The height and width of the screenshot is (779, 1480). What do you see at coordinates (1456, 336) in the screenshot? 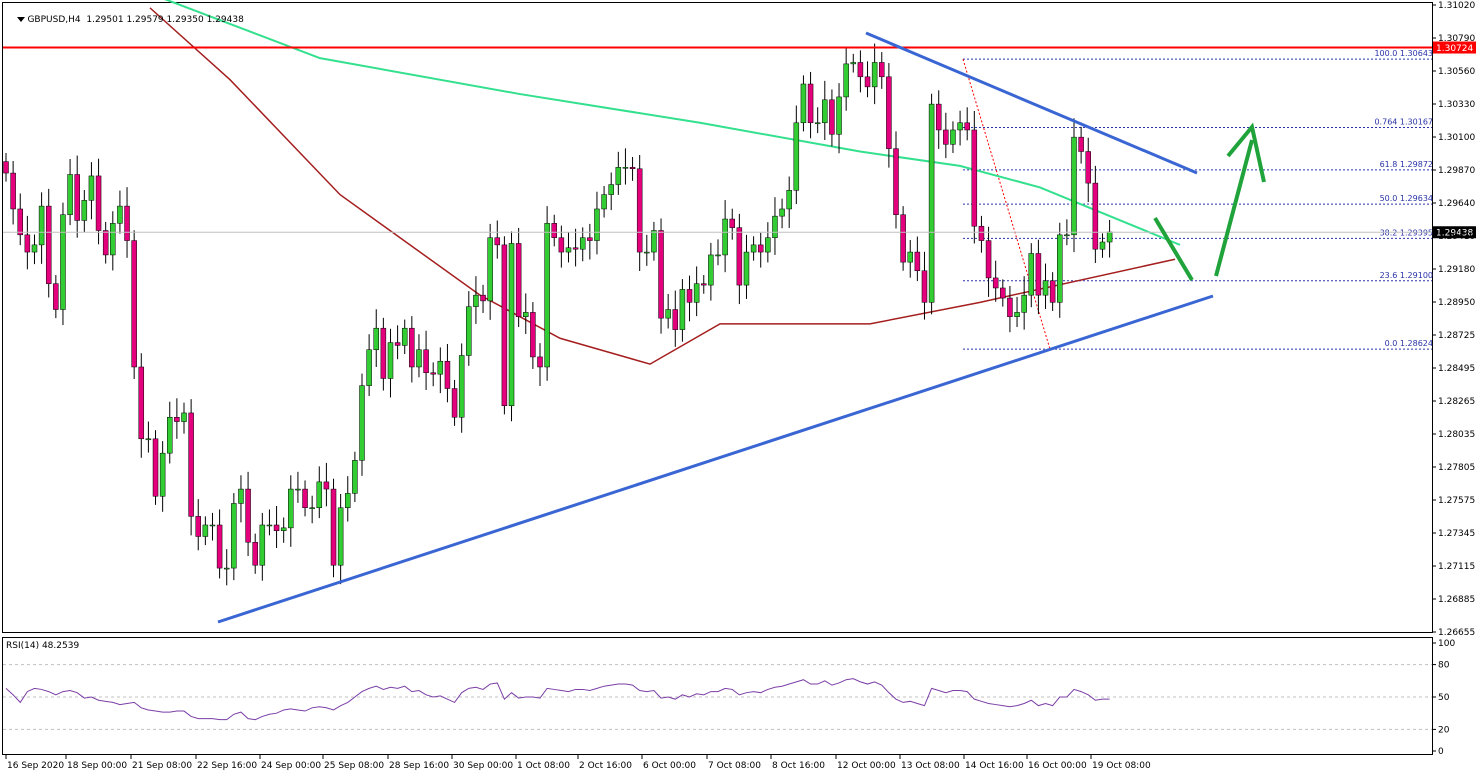
I see `price-tick-label: 1.28725` at bounding box center [1456, 336].